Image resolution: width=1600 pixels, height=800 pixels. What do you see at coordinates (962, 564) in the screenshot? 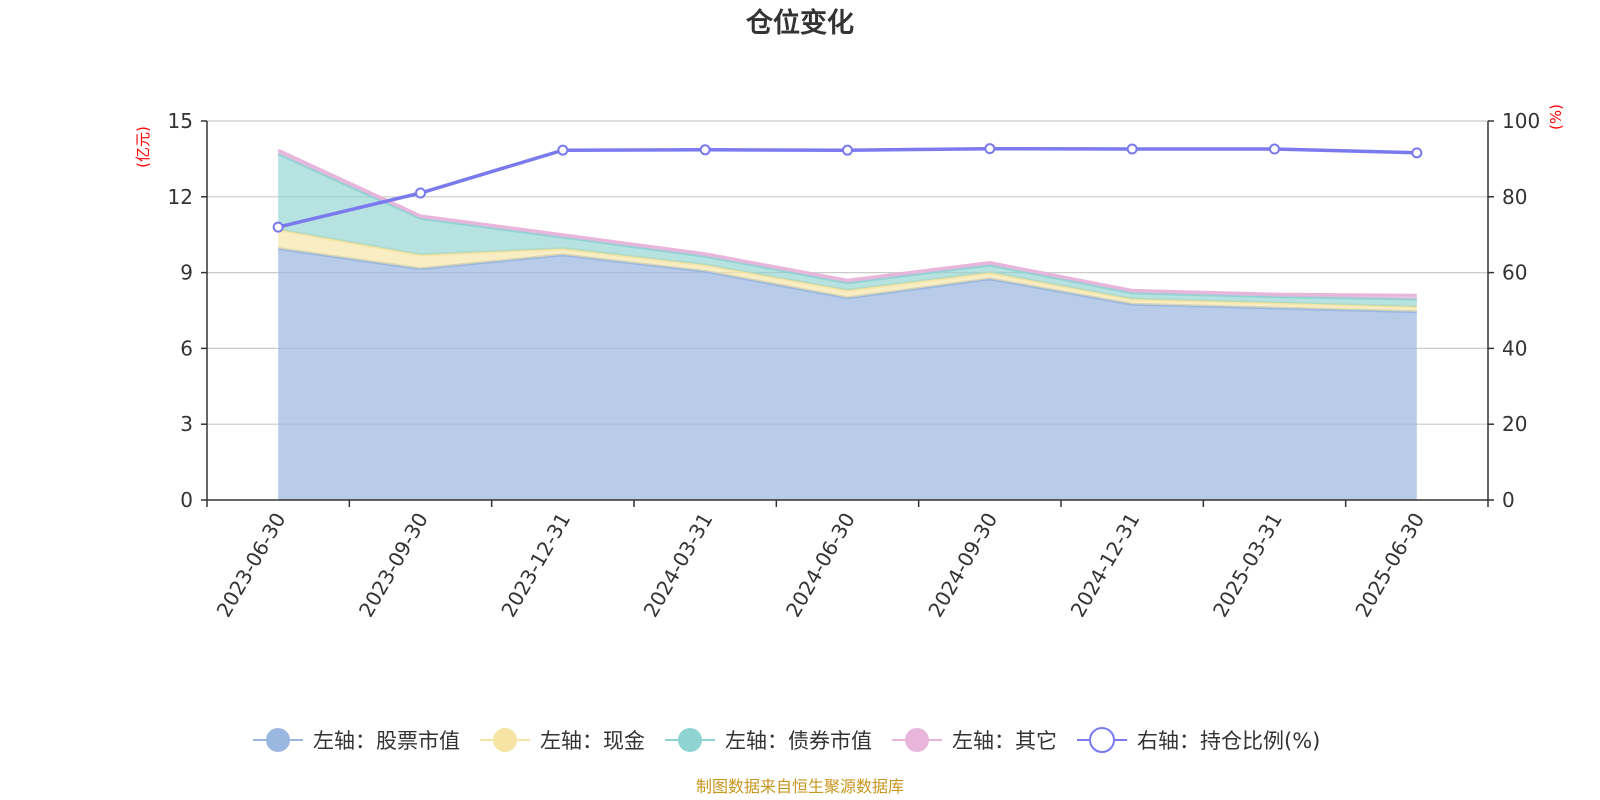
I see `x-axis-tick-label: 2024-09-30` at bounding box center [962, 564].